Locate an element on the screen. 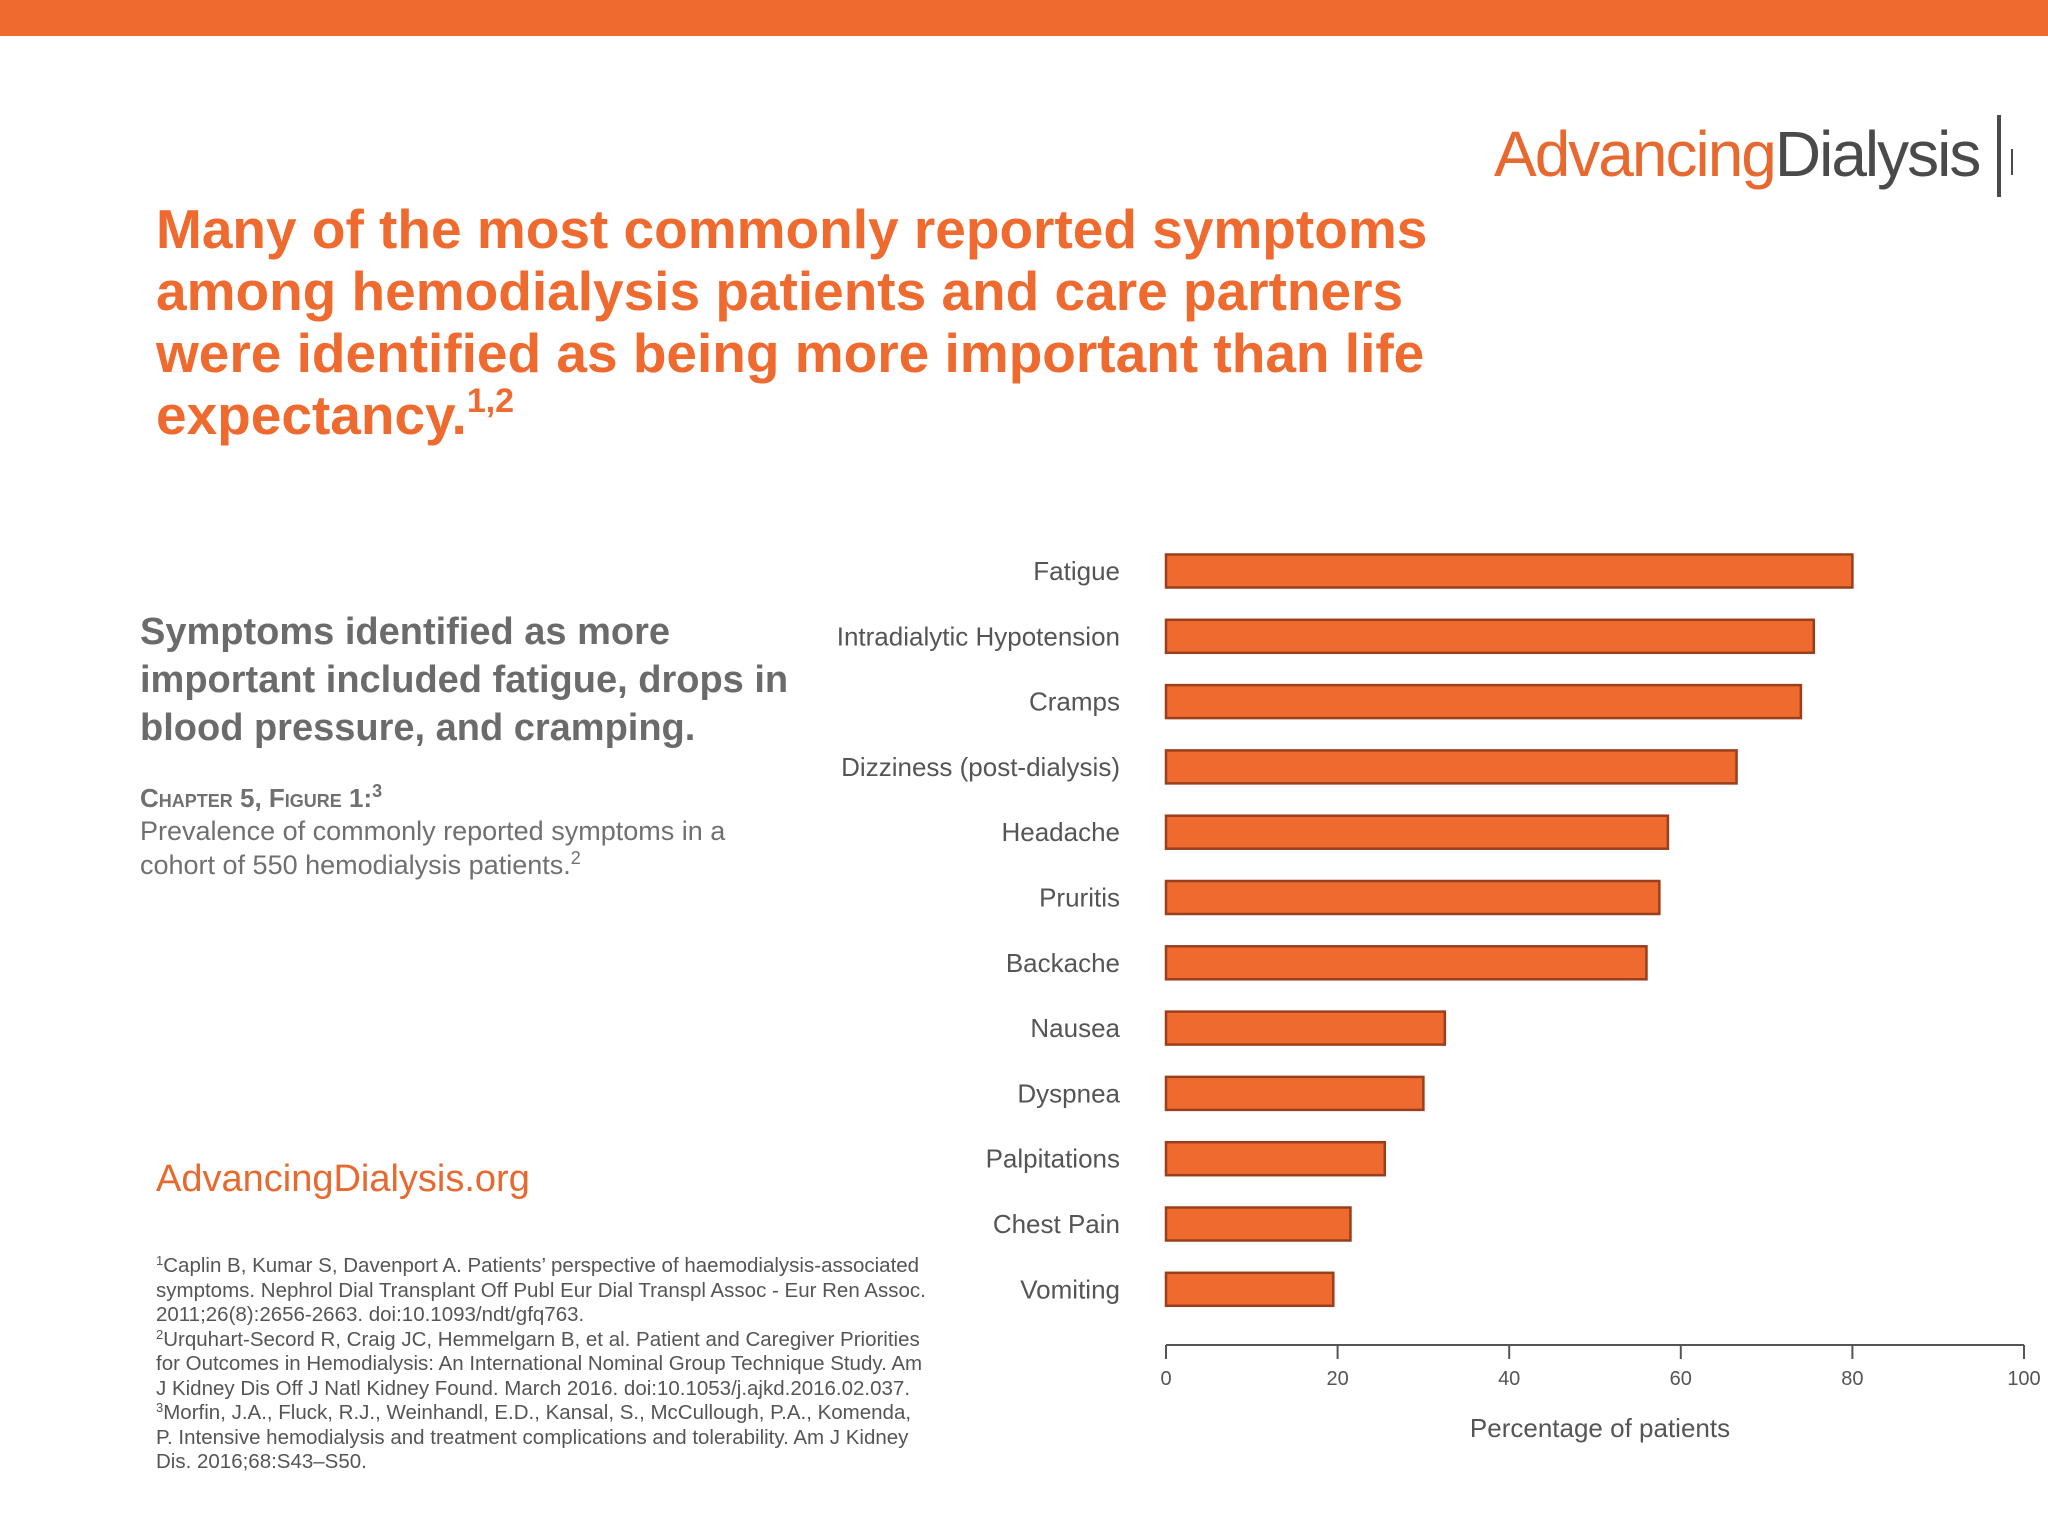 The height and width of the screenshot is (1536, 2048). logo-word-dialysis: Dialysis is located at coordinates (1877, 154).